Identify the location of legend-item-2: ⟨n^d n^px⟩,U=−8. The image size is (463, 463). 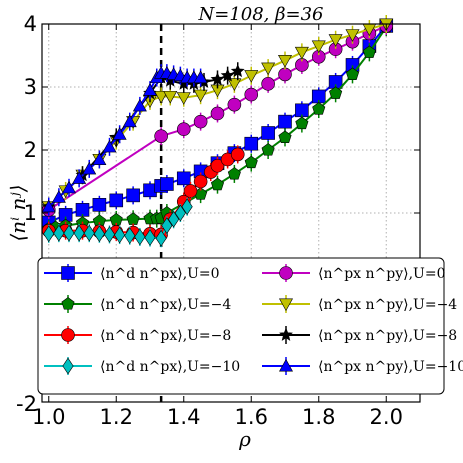
(137, 335).